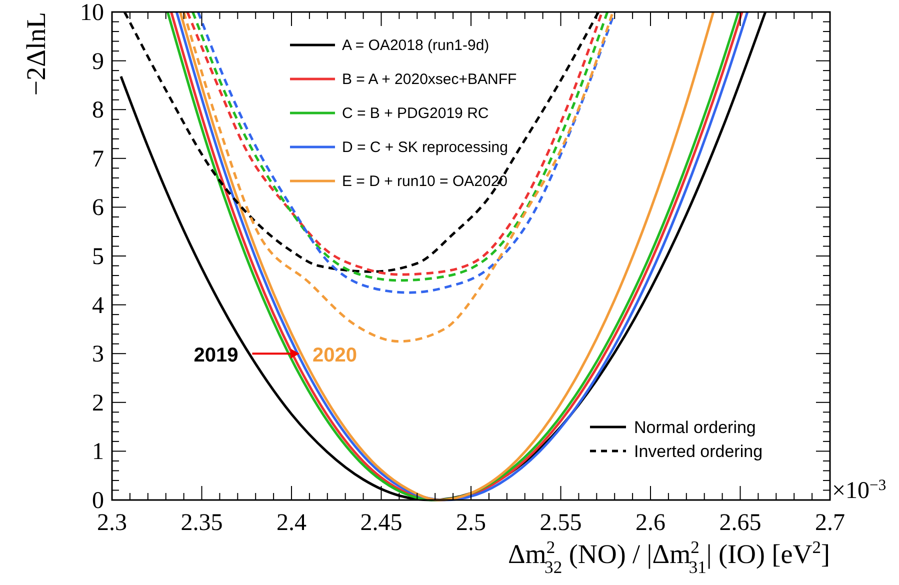  I want to click on y-axis-title: −2ΔlnL, so click(36, 54).